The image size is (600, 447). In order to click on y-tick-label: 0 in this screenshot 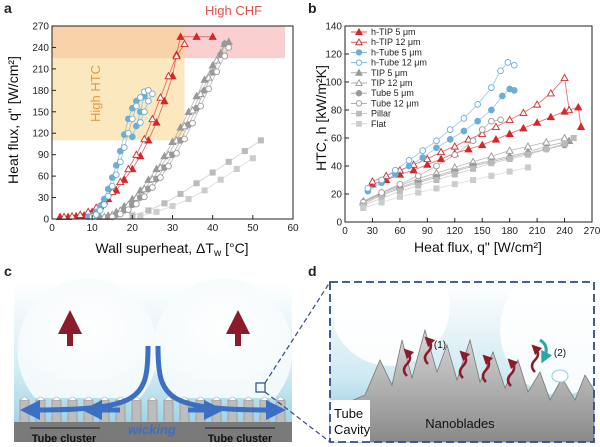, I will do `click(46, 220)`.